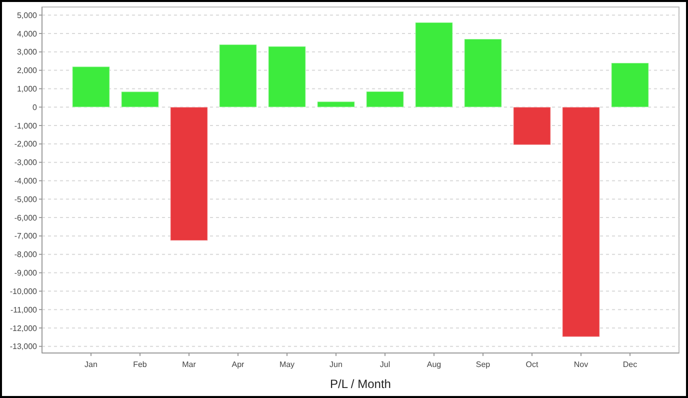 The height and width of the screenshot is (398, 688). Describe the element at coordinates (532, 364) in the screenshot. I see `x-tick-label: Oct` at that location.